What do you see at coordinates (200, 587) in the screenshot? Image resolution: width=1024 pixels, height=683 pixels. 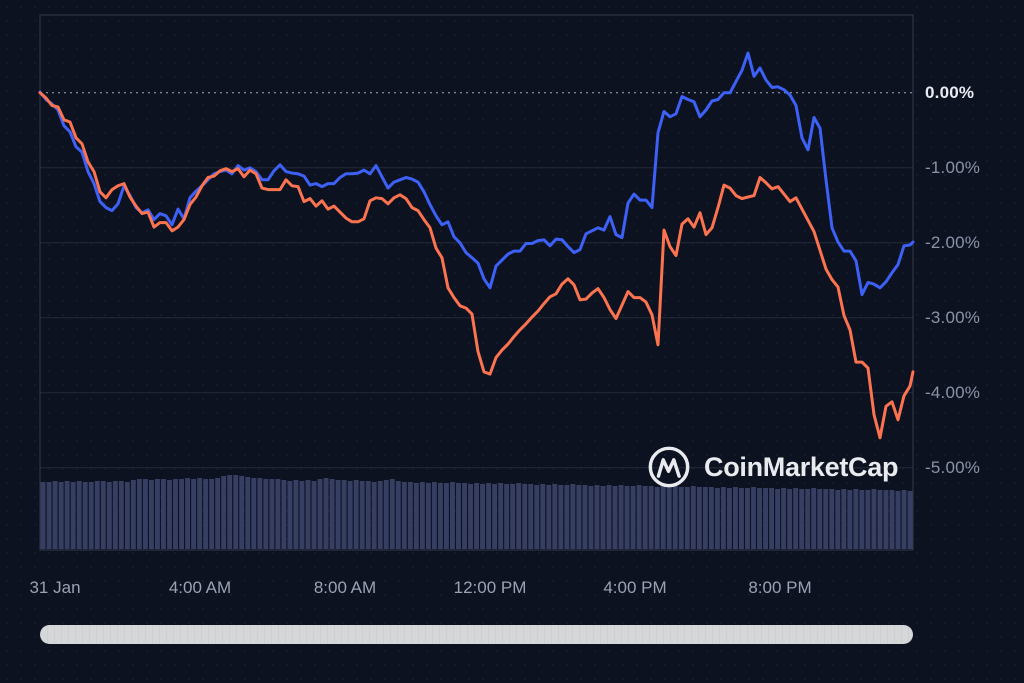 I see `x-axis-label-1: 4:00 AM` at bounding box center [200, 587].